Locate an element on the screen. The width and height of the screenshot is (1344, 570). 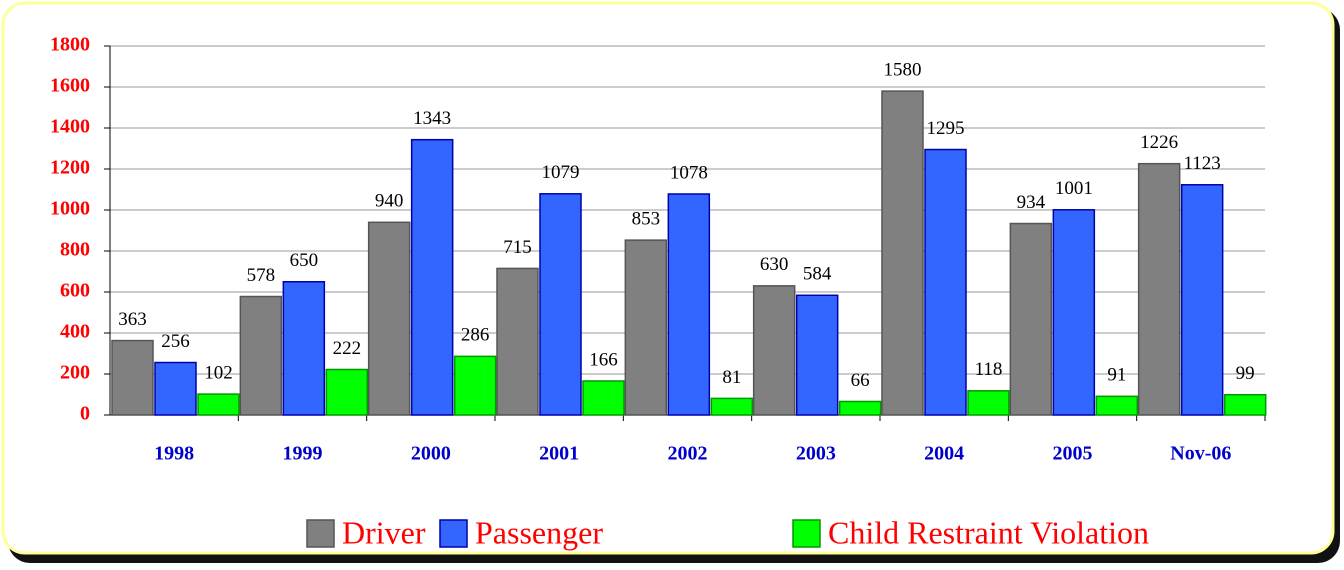
data-label: 1001 is located at coordinates (1074, 188).